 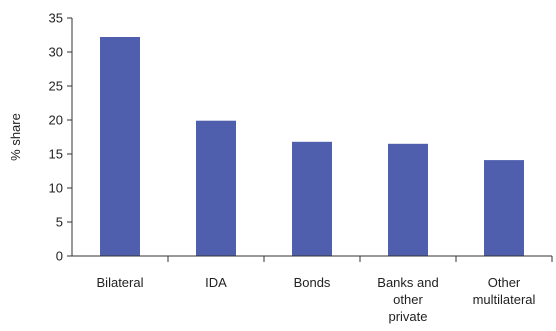 I want to click on y-axis-title: % share, so click(x=15, y=137).